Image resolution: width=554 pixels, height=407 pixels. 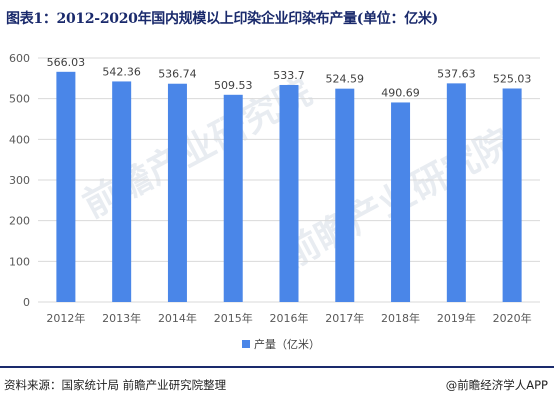 I want to click on x-tick-label: 2019年, so click(x=456, y=318).